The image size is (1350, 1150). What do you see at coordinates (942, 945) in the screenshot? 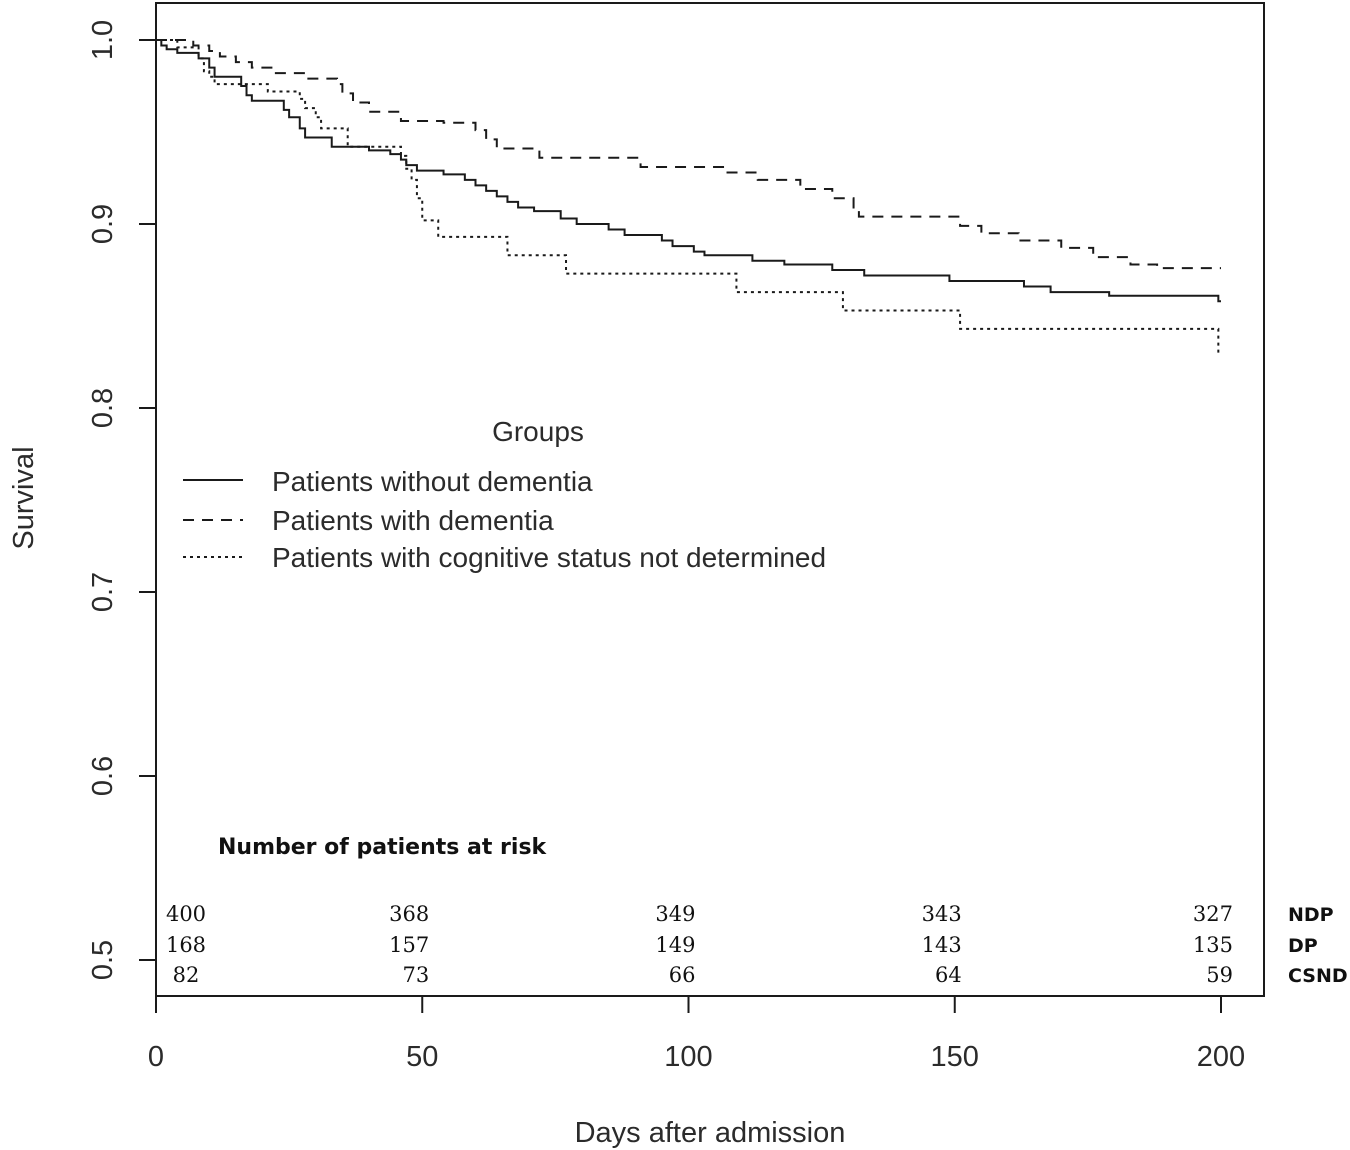
I see `risk-count: 143` at bounding box center [942, 945].